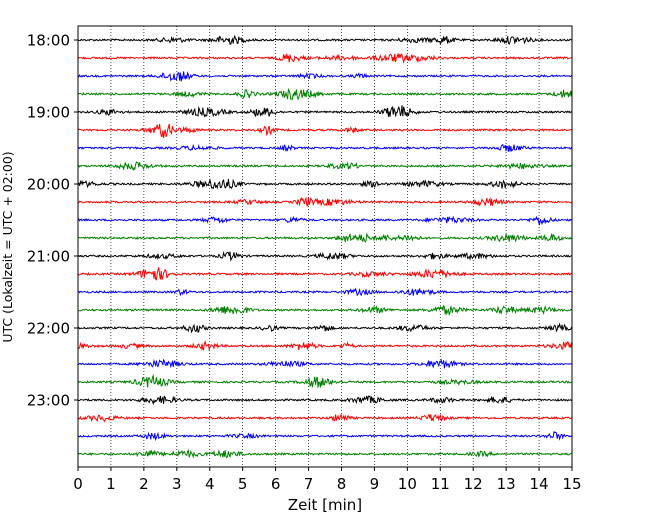  What do you see at coordinates (324, 436) in the screenshot?
I see `trace-23:30` at bounding box center [324, 436].